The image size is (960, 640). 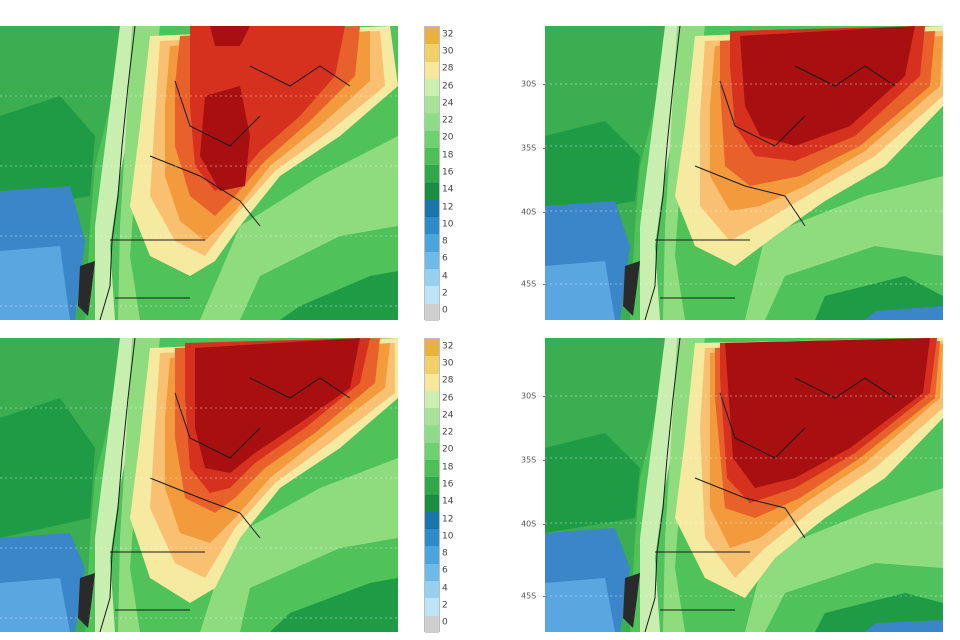 What do you see at coordinates (532, 485) in the screenshot?
I see `latitude-labels-bottom: 30S 35S 40S 45S` at bounding box center [532, 485].